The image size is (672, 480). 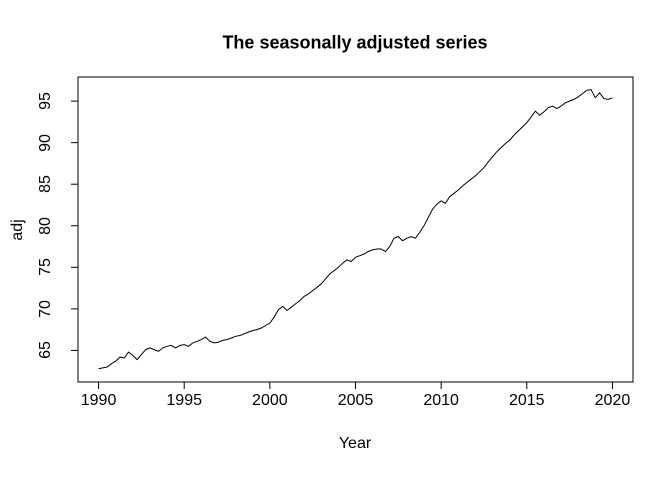 What do you see at coordinates (45, 225) in the screenshot?
I see `y-tick-label-80: 80` at bounding box center [45, 225].